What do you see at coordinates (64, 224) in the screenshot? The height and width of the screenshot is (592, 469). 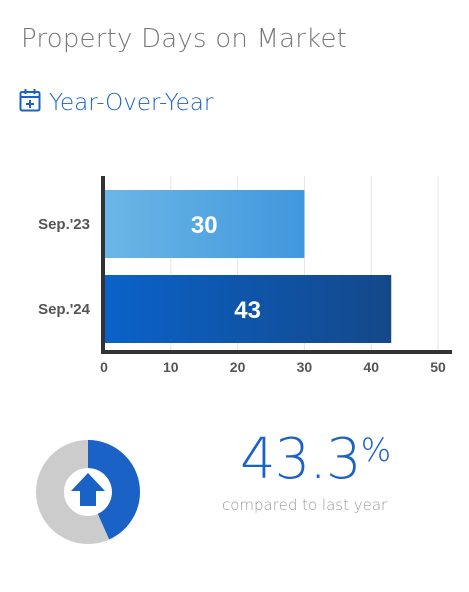 I see `category-label: Sep.'23` at bounding box center [64, 224].